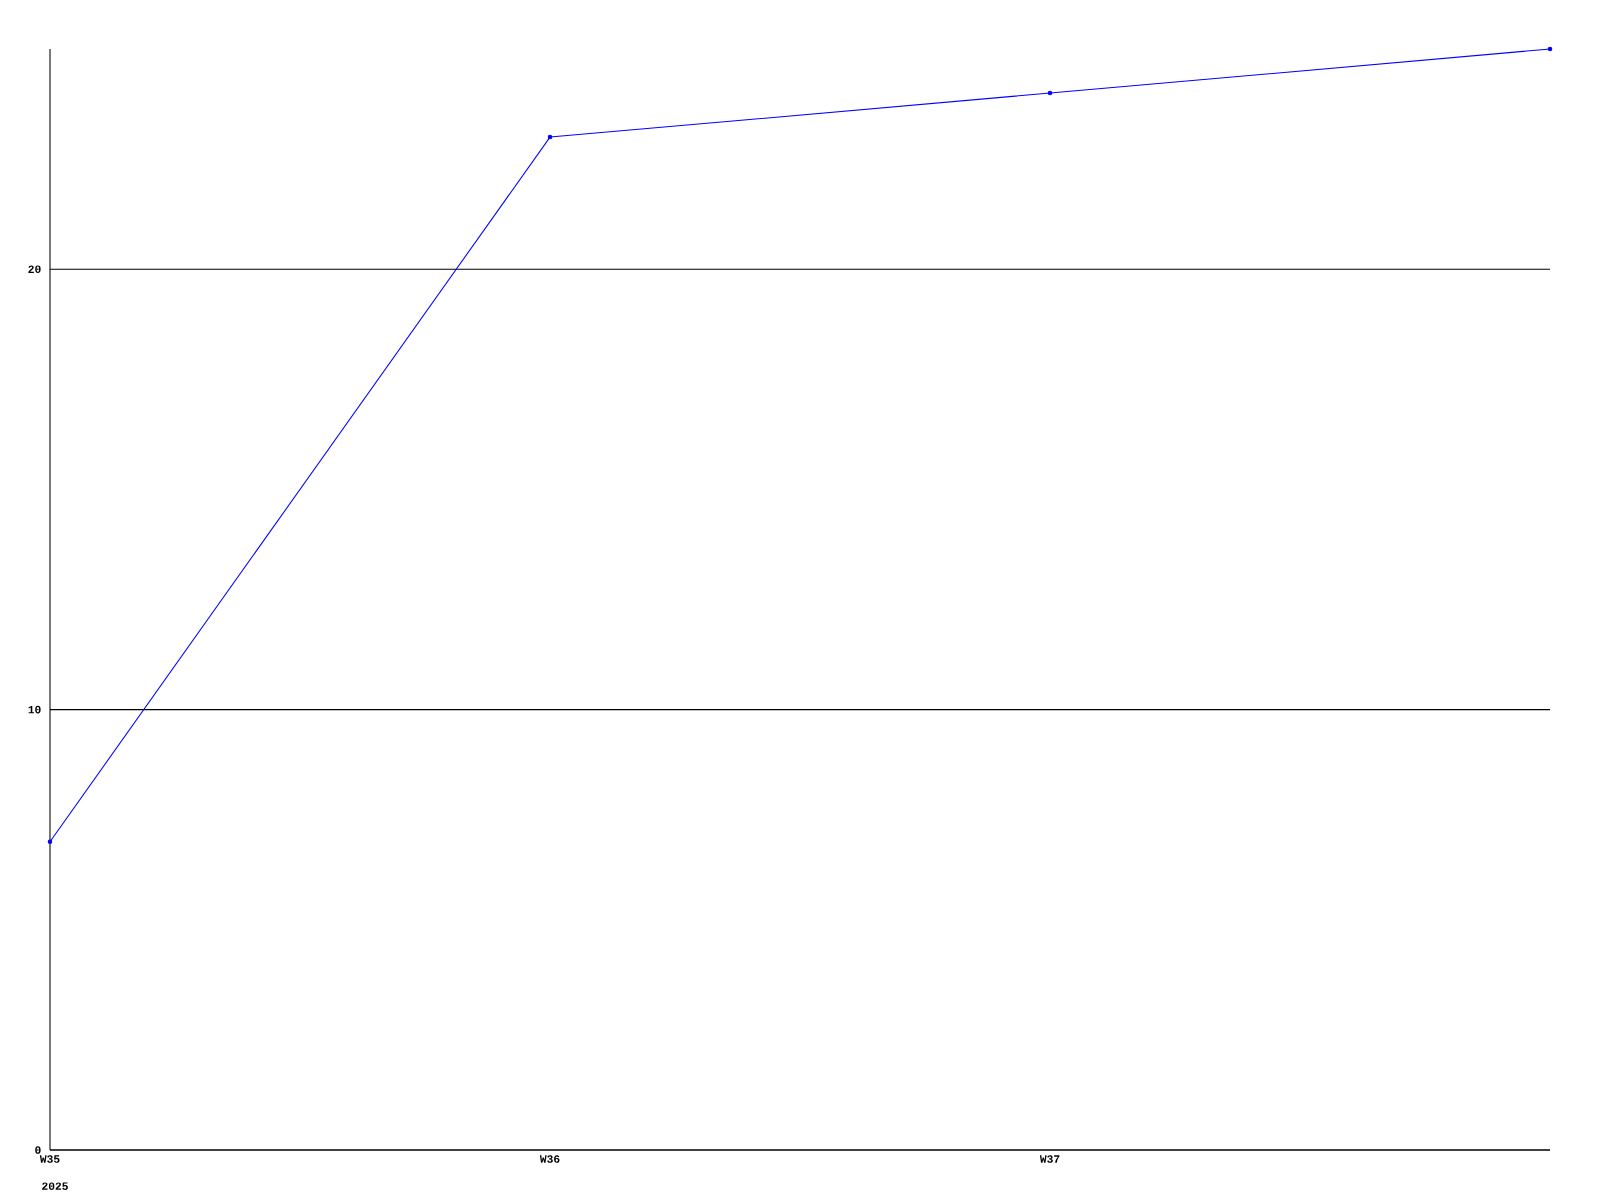 The image size is (1600, 1200). Describe the element at coordinates (49, 1159) in the screenshot. I see `x-tick-label: W35` at that location.